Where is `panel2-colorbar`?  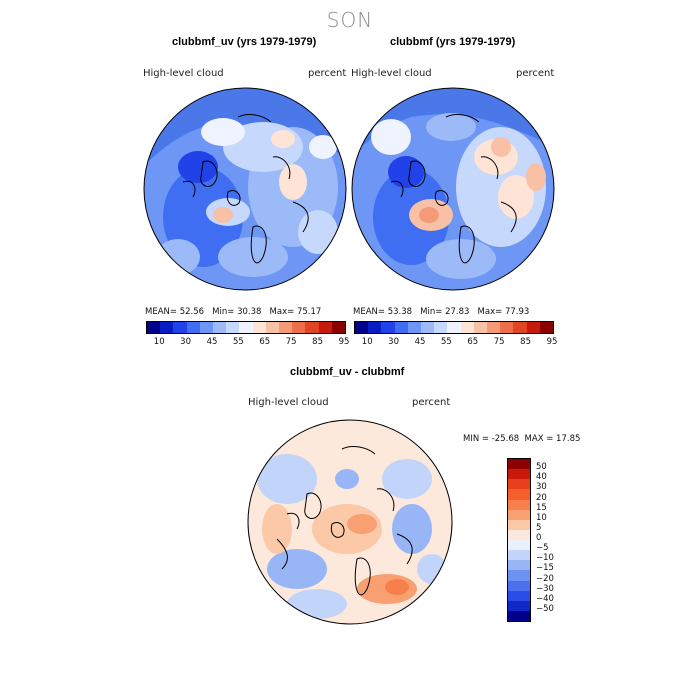
panel2-colorbar is located at coordinates (454, 327).